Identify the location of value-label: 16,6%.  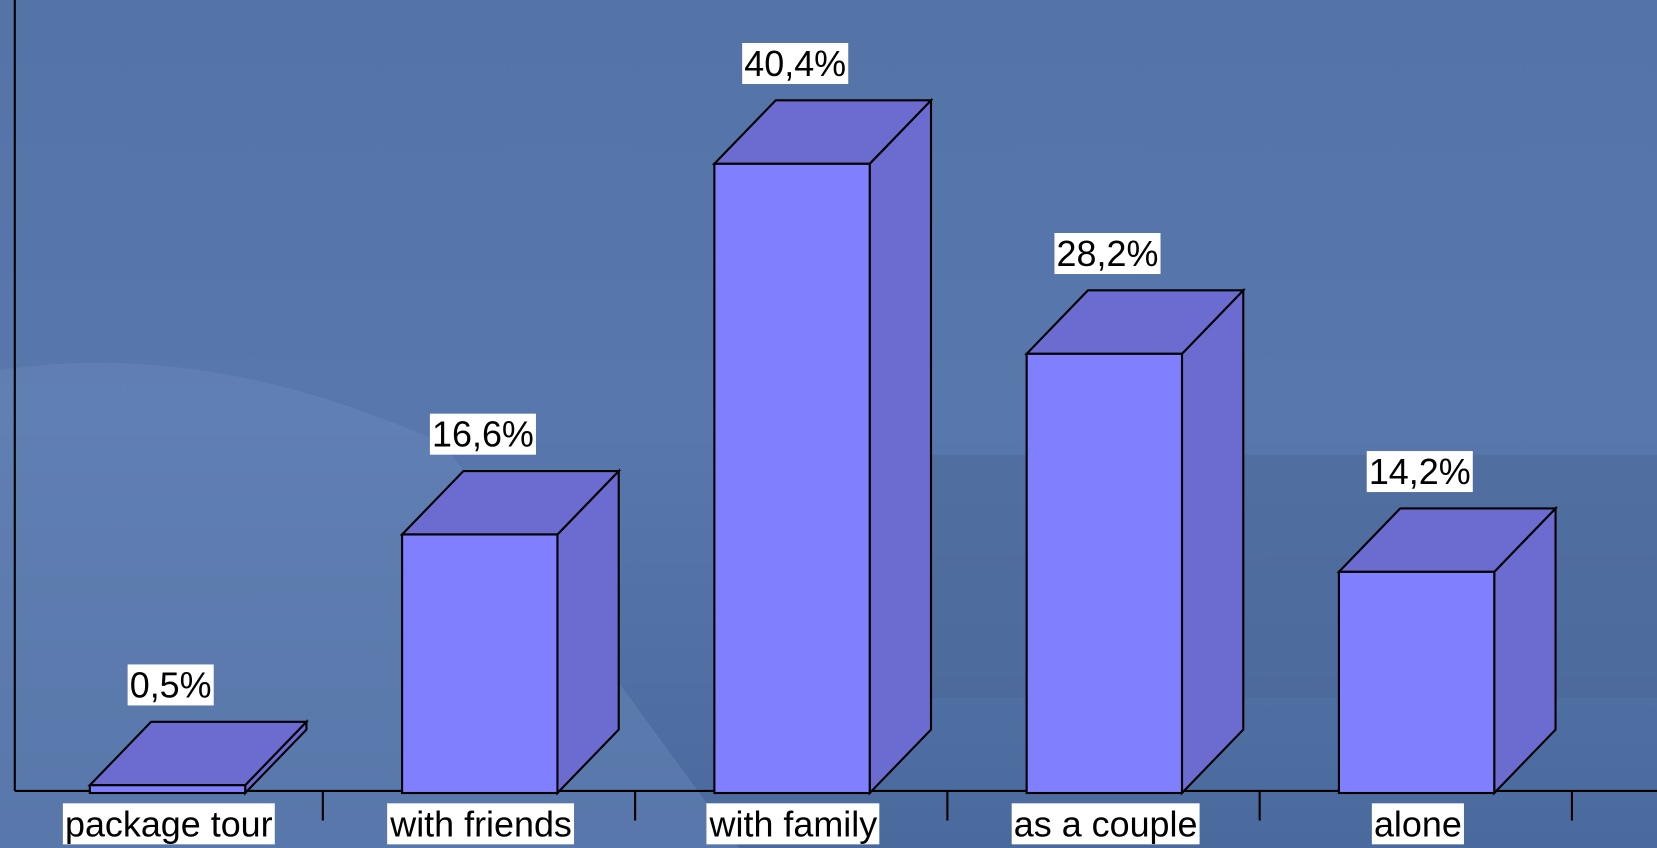
(483, 434).